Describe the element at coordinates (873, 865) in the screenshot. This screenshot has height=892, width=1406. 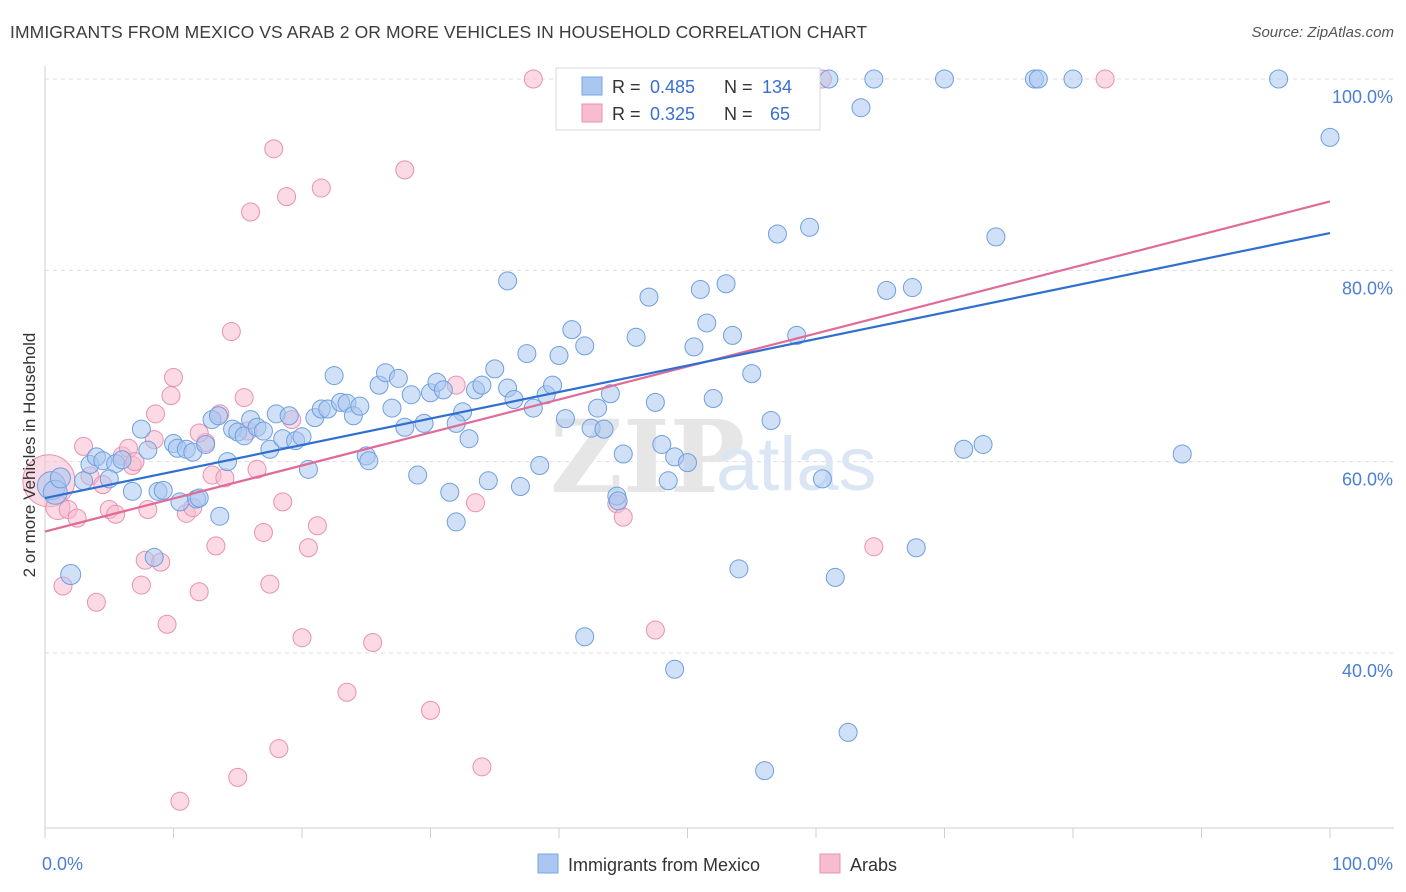
I see `bottom-legend-label-arabs: Arabs` at that location.